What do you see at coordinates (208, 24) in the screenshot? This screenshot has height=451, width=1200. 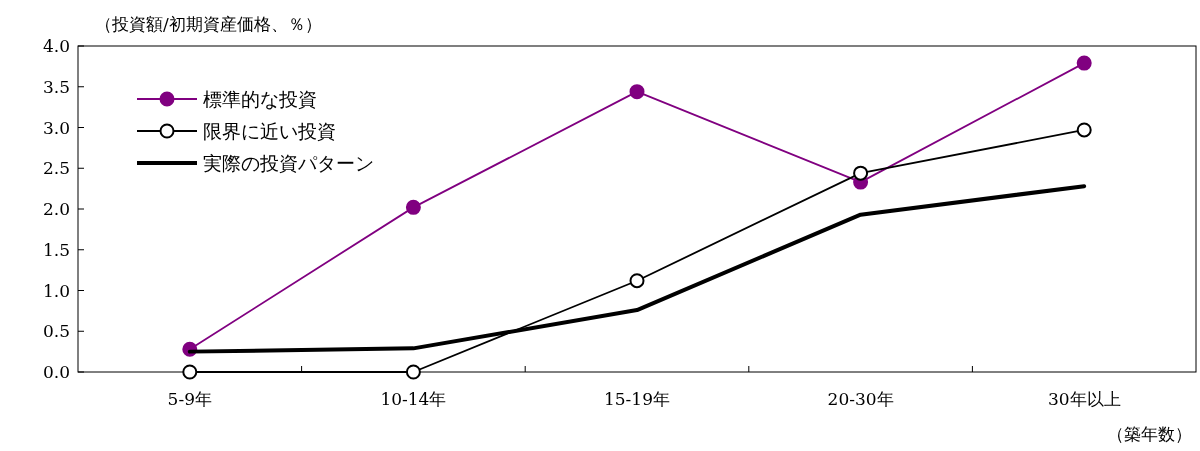 I see `y-axis-title: （投資額/初期資産価格、％）` at bounding box center [208, 24].